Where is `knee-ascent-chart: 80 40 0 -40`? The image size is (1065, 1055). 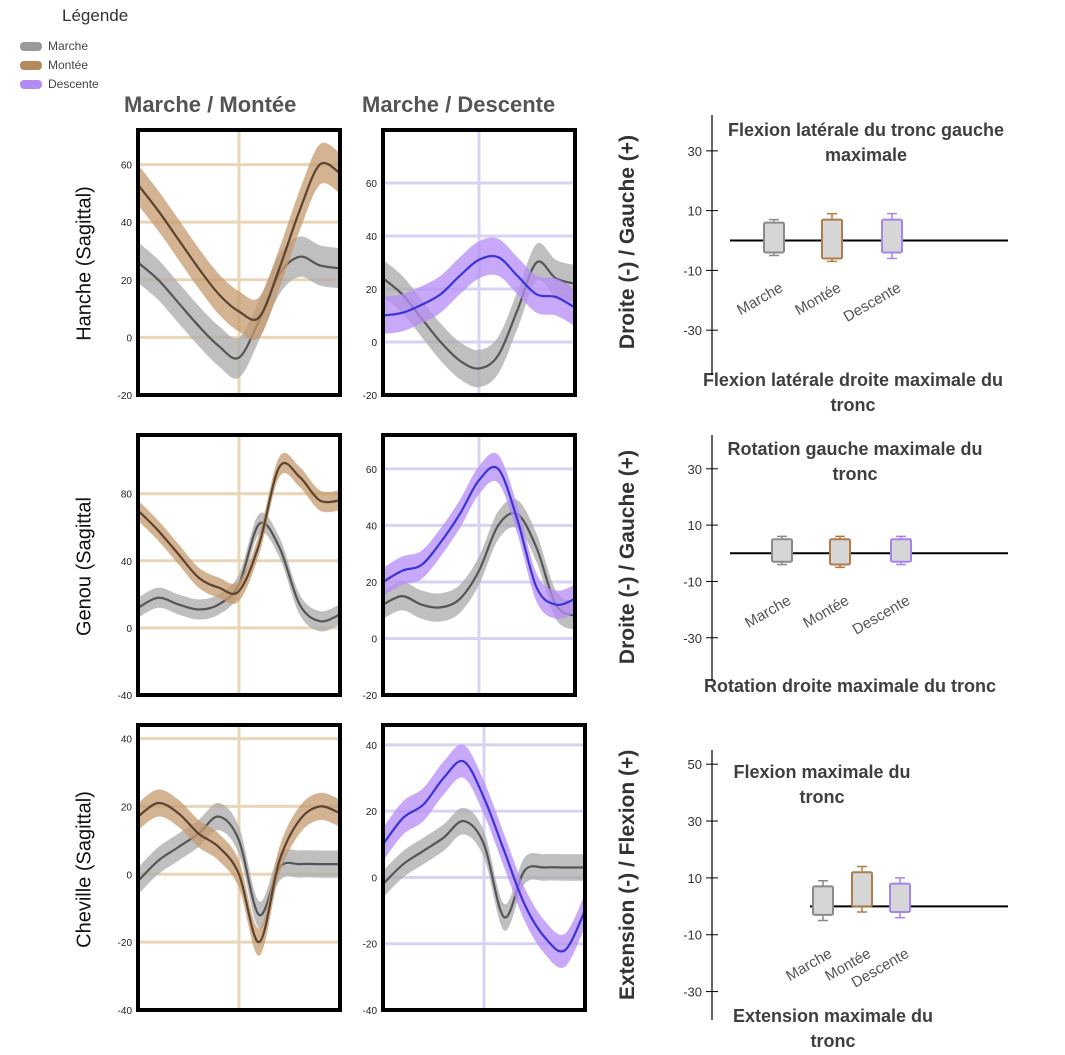
knee-ascent-chart: 80 40 0 -40 is located at coordinates (230, 566).